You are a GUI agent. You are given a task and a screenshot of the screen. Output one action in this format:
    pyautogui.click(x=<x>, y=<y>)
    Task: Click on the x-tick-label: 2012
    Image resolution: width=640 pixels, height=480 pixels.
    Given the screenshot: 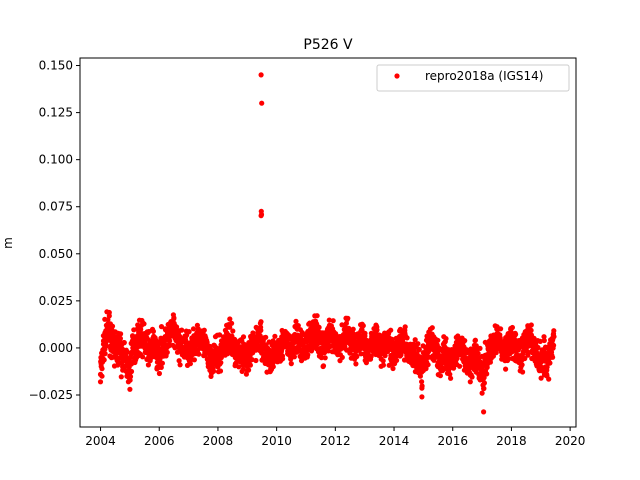 What is the action you would take?
    pyautogui.click(x=335, y=441)
    